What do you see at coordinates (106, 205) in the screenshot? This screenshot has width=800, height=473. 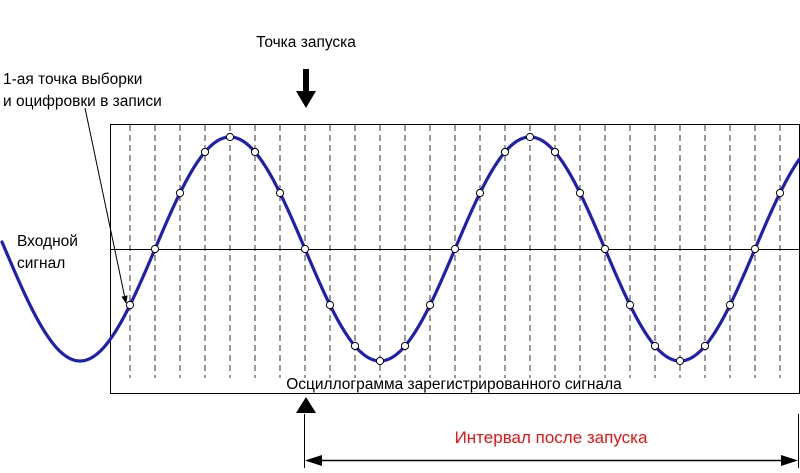 I see `first-sample-pointer` at bounding box center [106, 205].